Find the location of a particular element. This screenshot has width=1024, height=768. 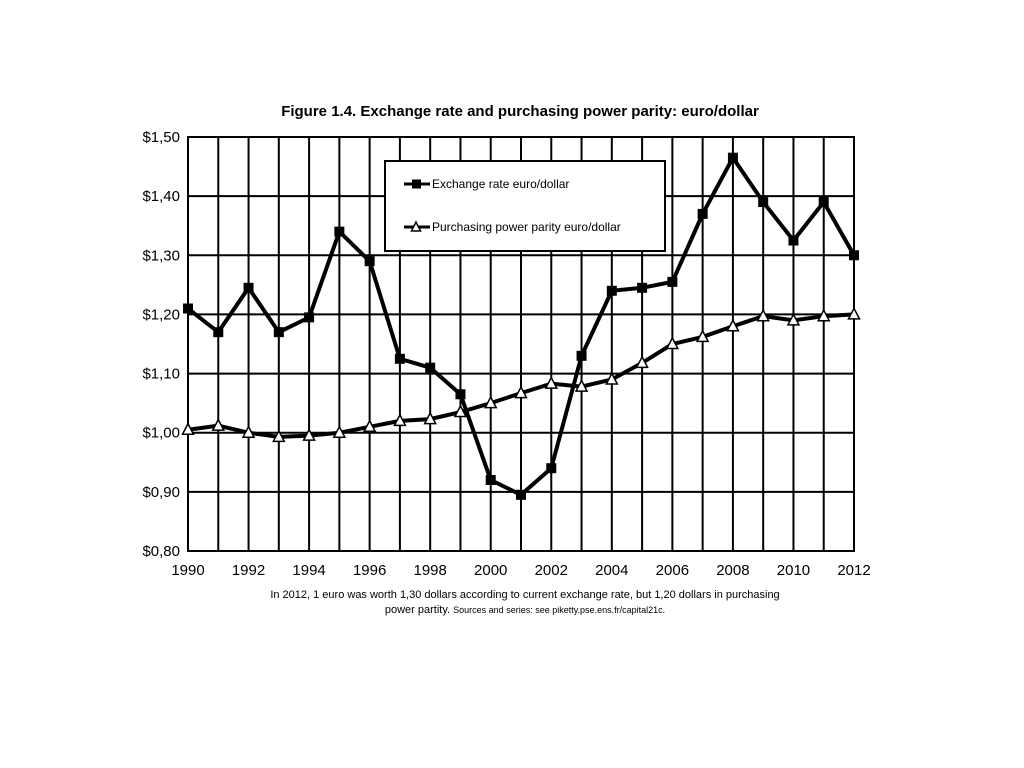

y-tick-label: $0,80 is located at coordinates (161, 551).